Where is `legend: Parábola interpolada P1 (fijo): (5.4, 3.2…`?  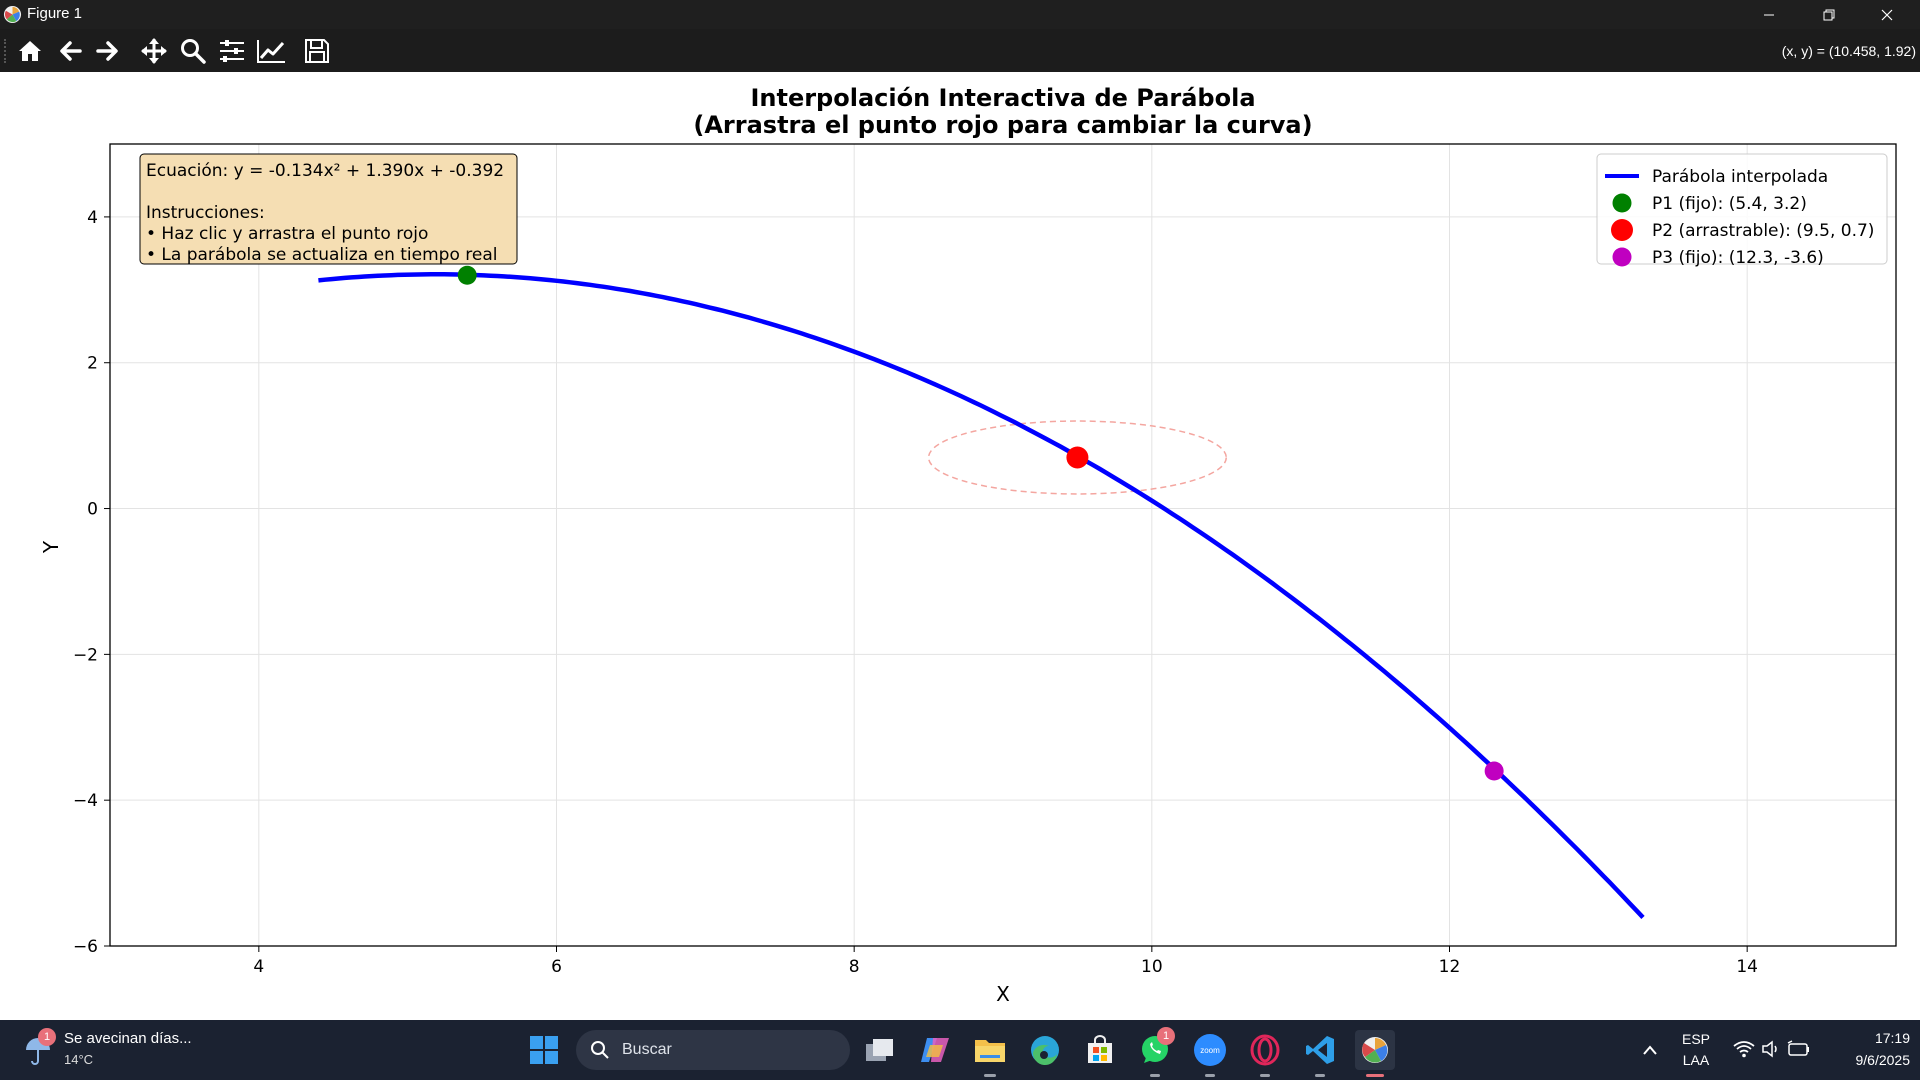
legend: Parábola interpolada P1 (fijo): (5.4, 3.2… is located at coordinates (1742, 210).